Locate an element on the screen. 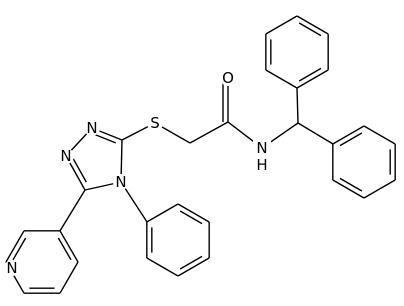  atom-label: O is located at coordinates (228, 78).